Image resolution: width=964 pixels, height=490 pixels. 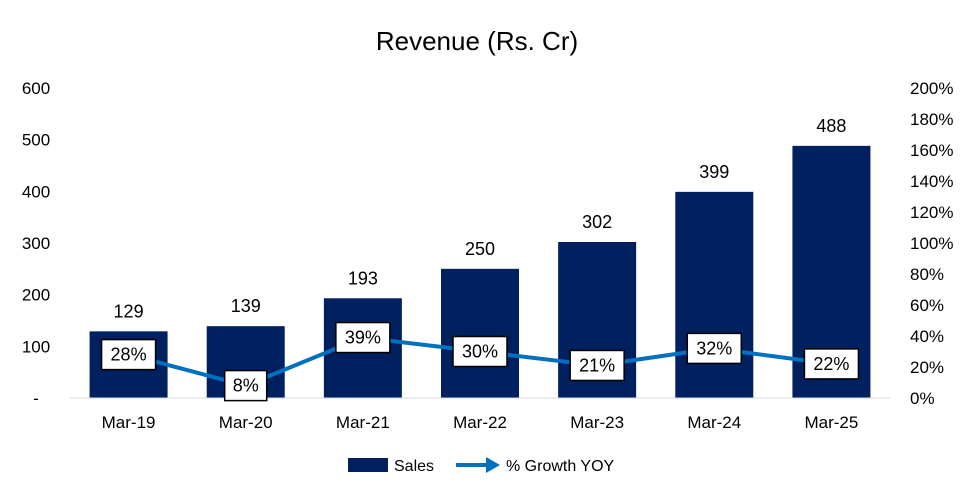 I want to click on right-y-tick-label: 140%, so click(x=931, y=181).